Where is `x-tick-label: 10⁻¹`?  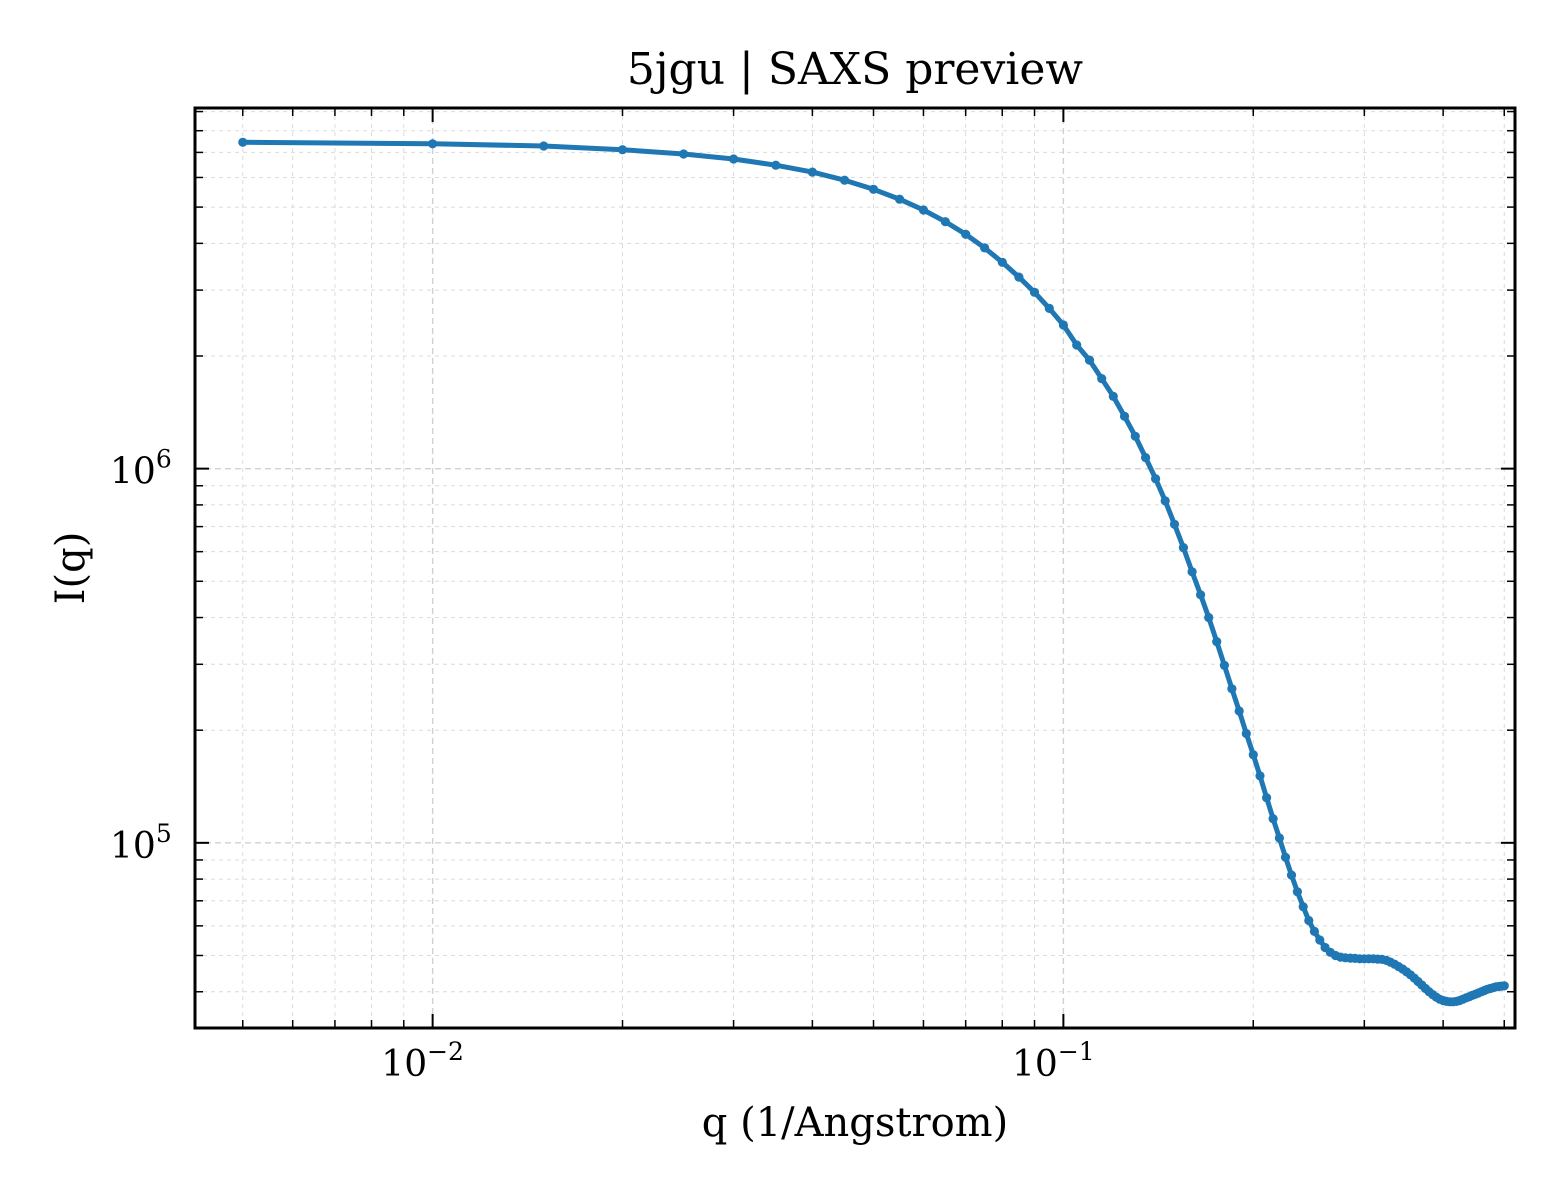
x-tick-label: 10⁻¹ is located at coordinates (1053, 1061).